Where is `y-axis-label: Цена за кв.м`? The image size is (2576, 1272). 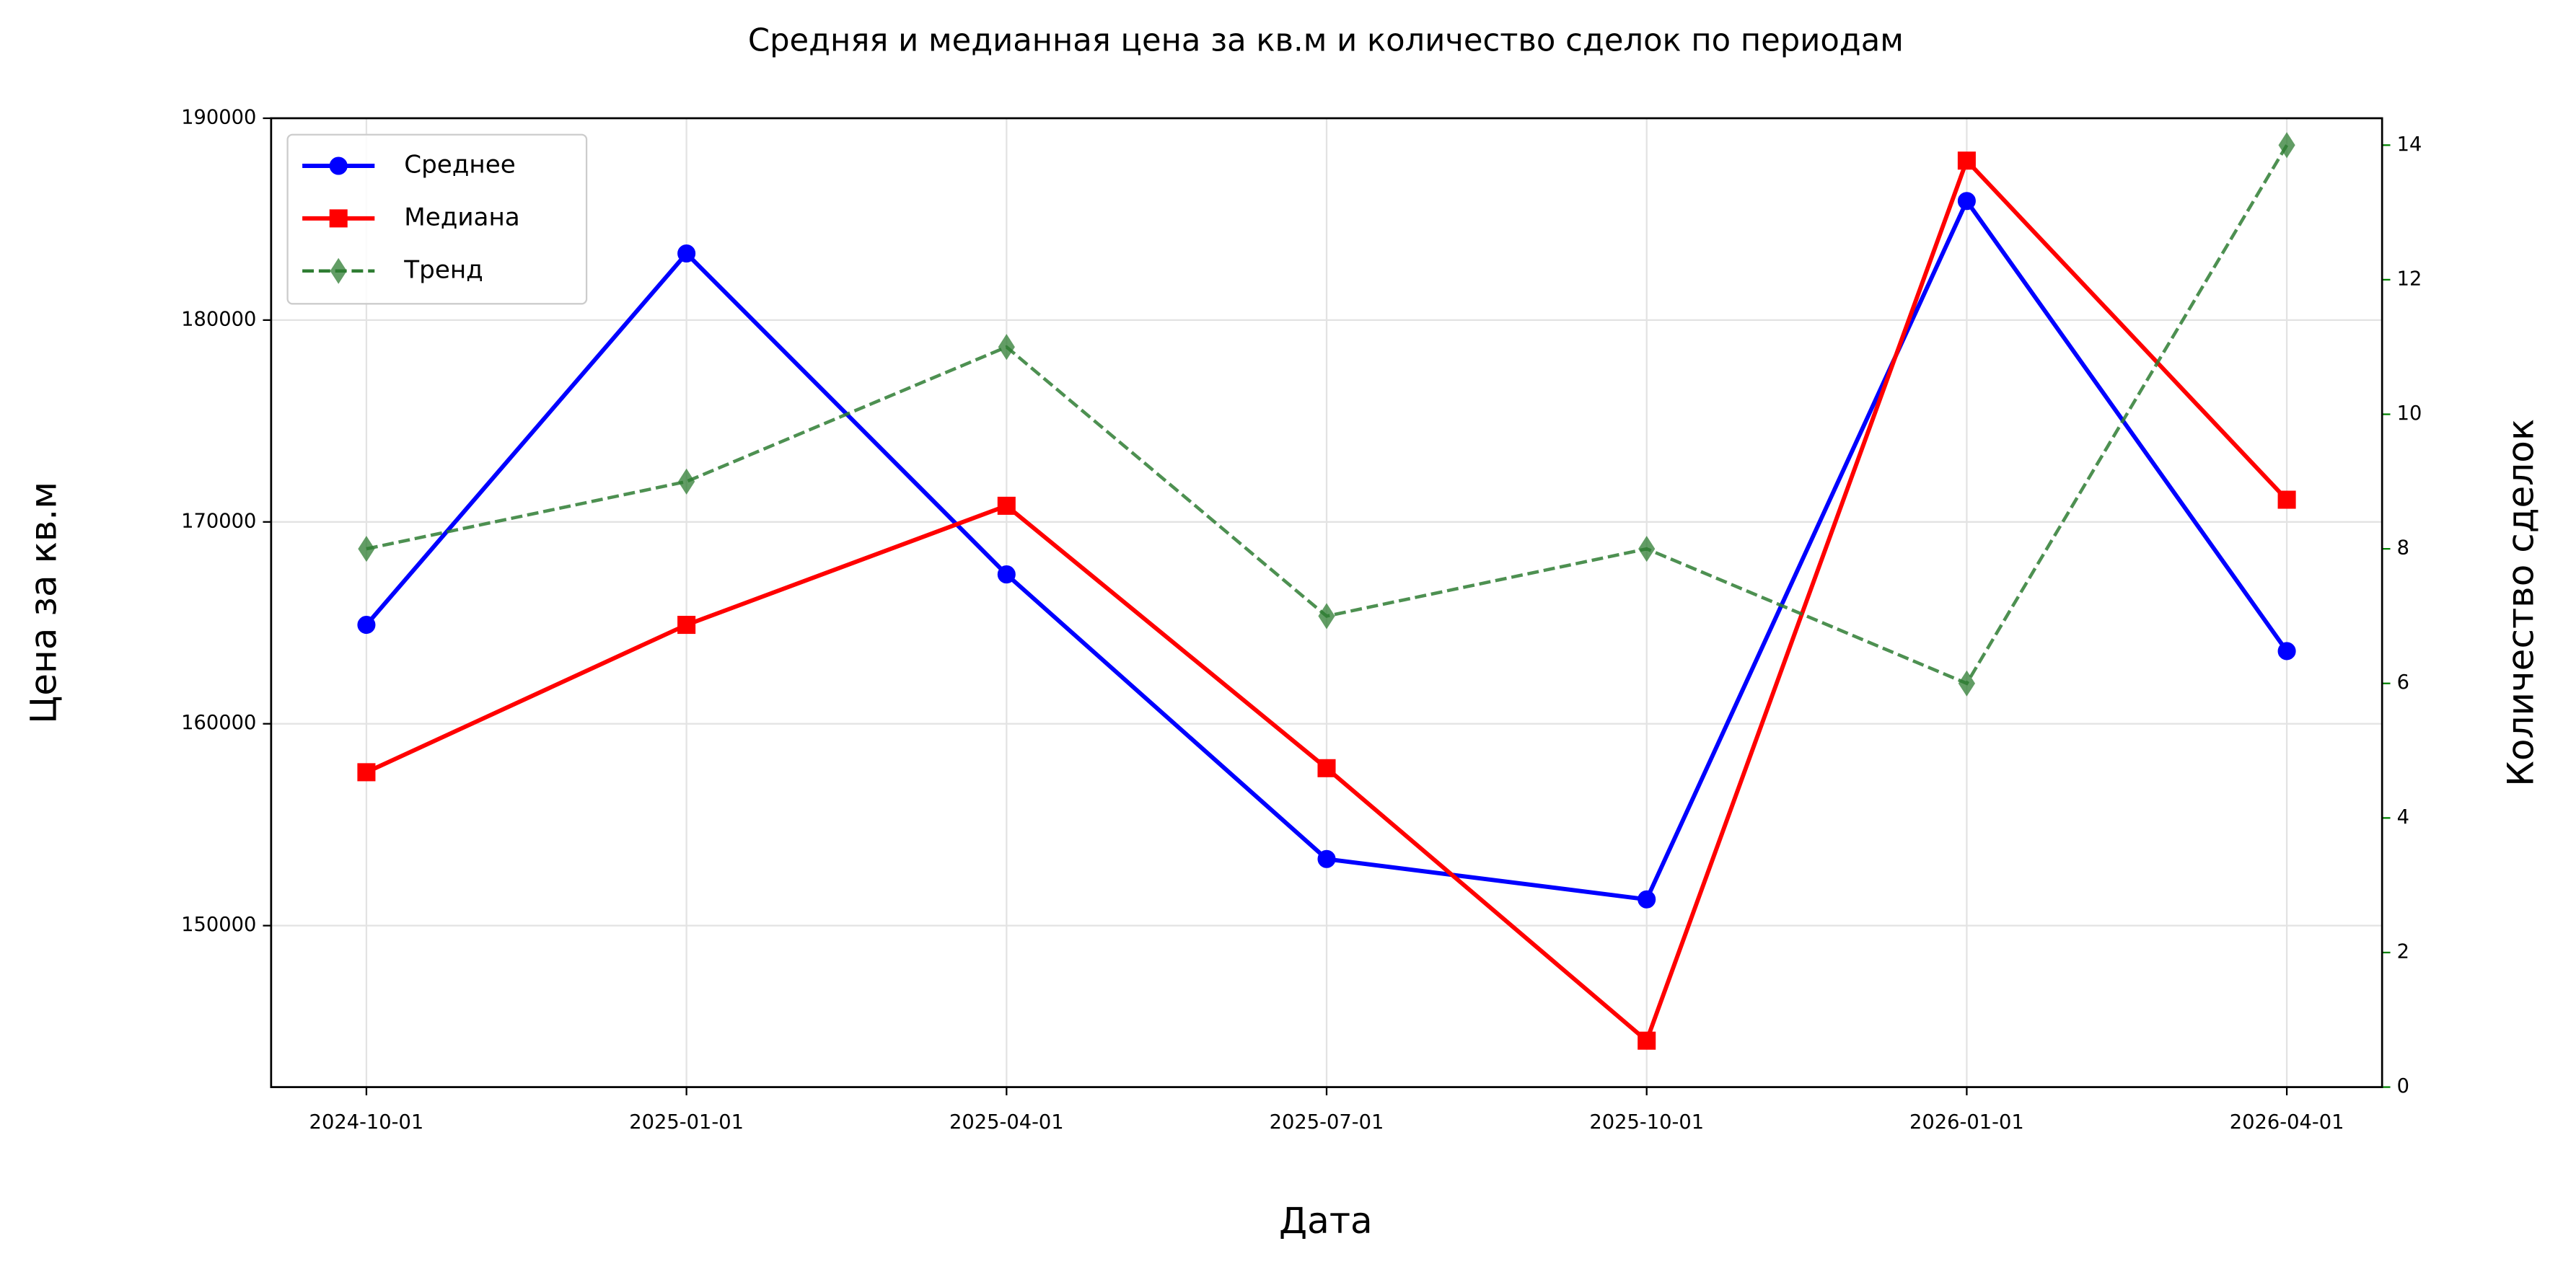
y-axis-label: Цена за кв.м is located at coordinates (43, 603).